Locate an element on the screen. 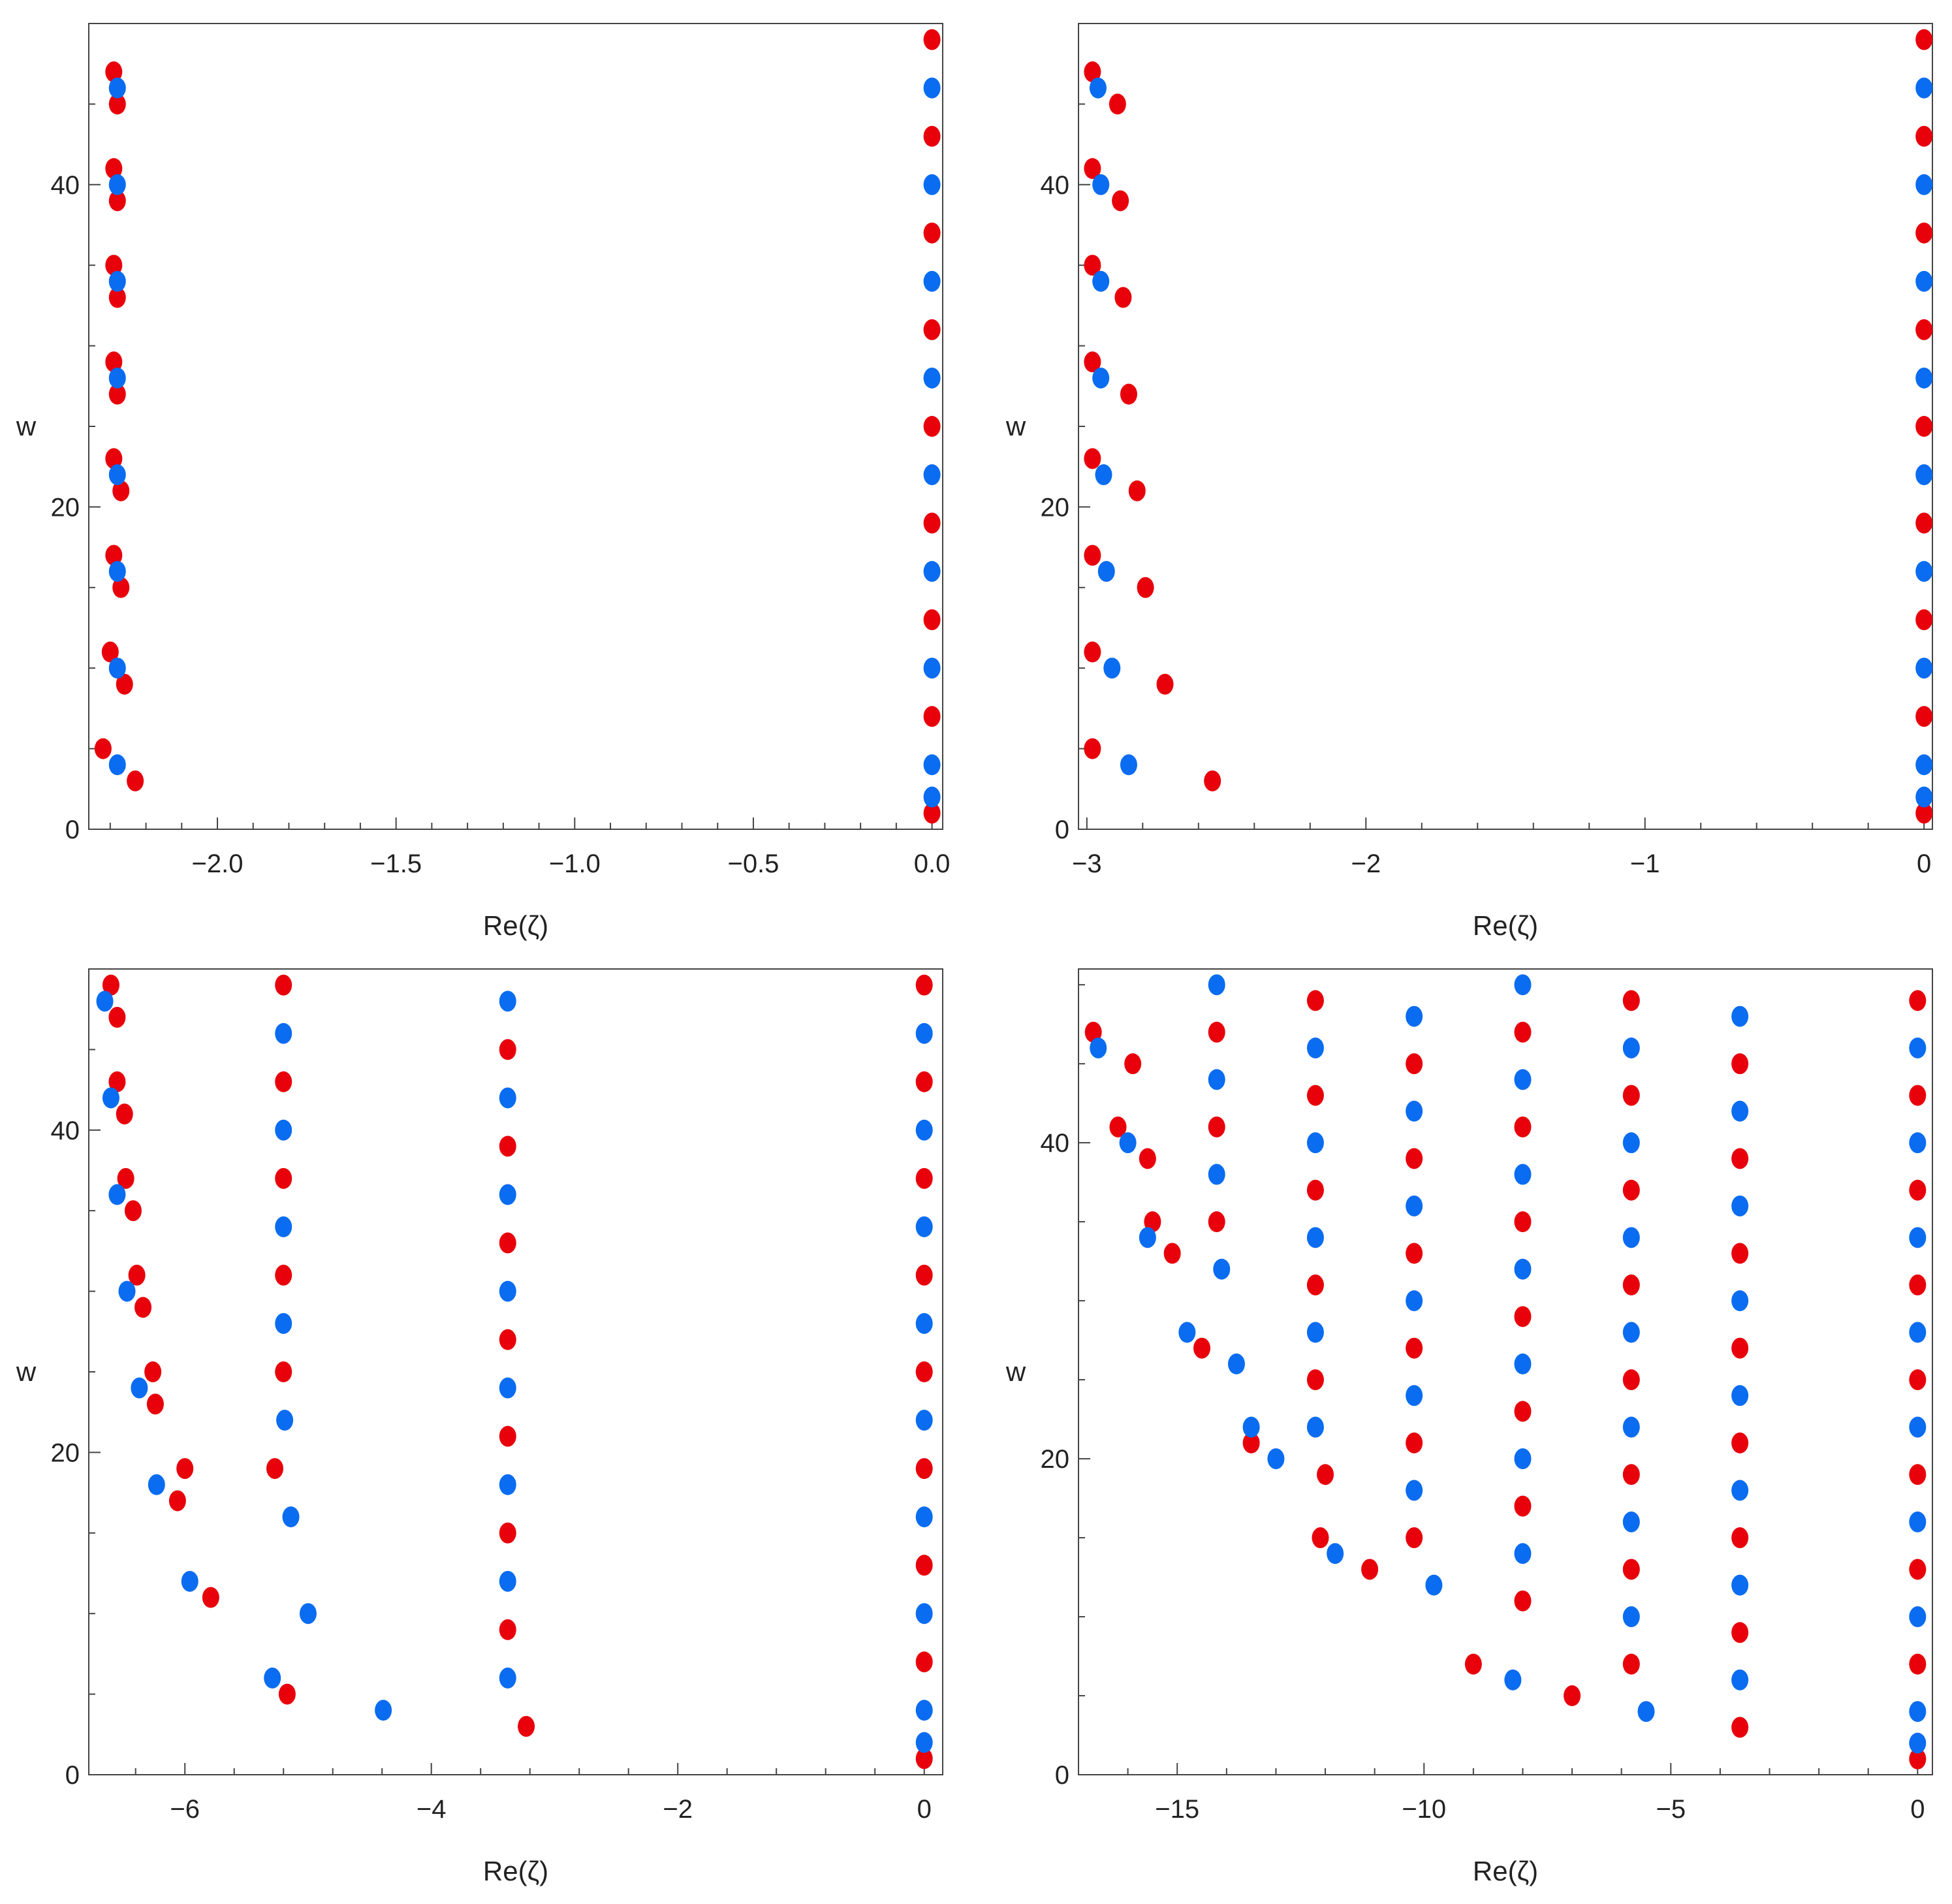 The image size is (1952, 1904). x-tick-label: −6 is located at coordinates (185, 1809).